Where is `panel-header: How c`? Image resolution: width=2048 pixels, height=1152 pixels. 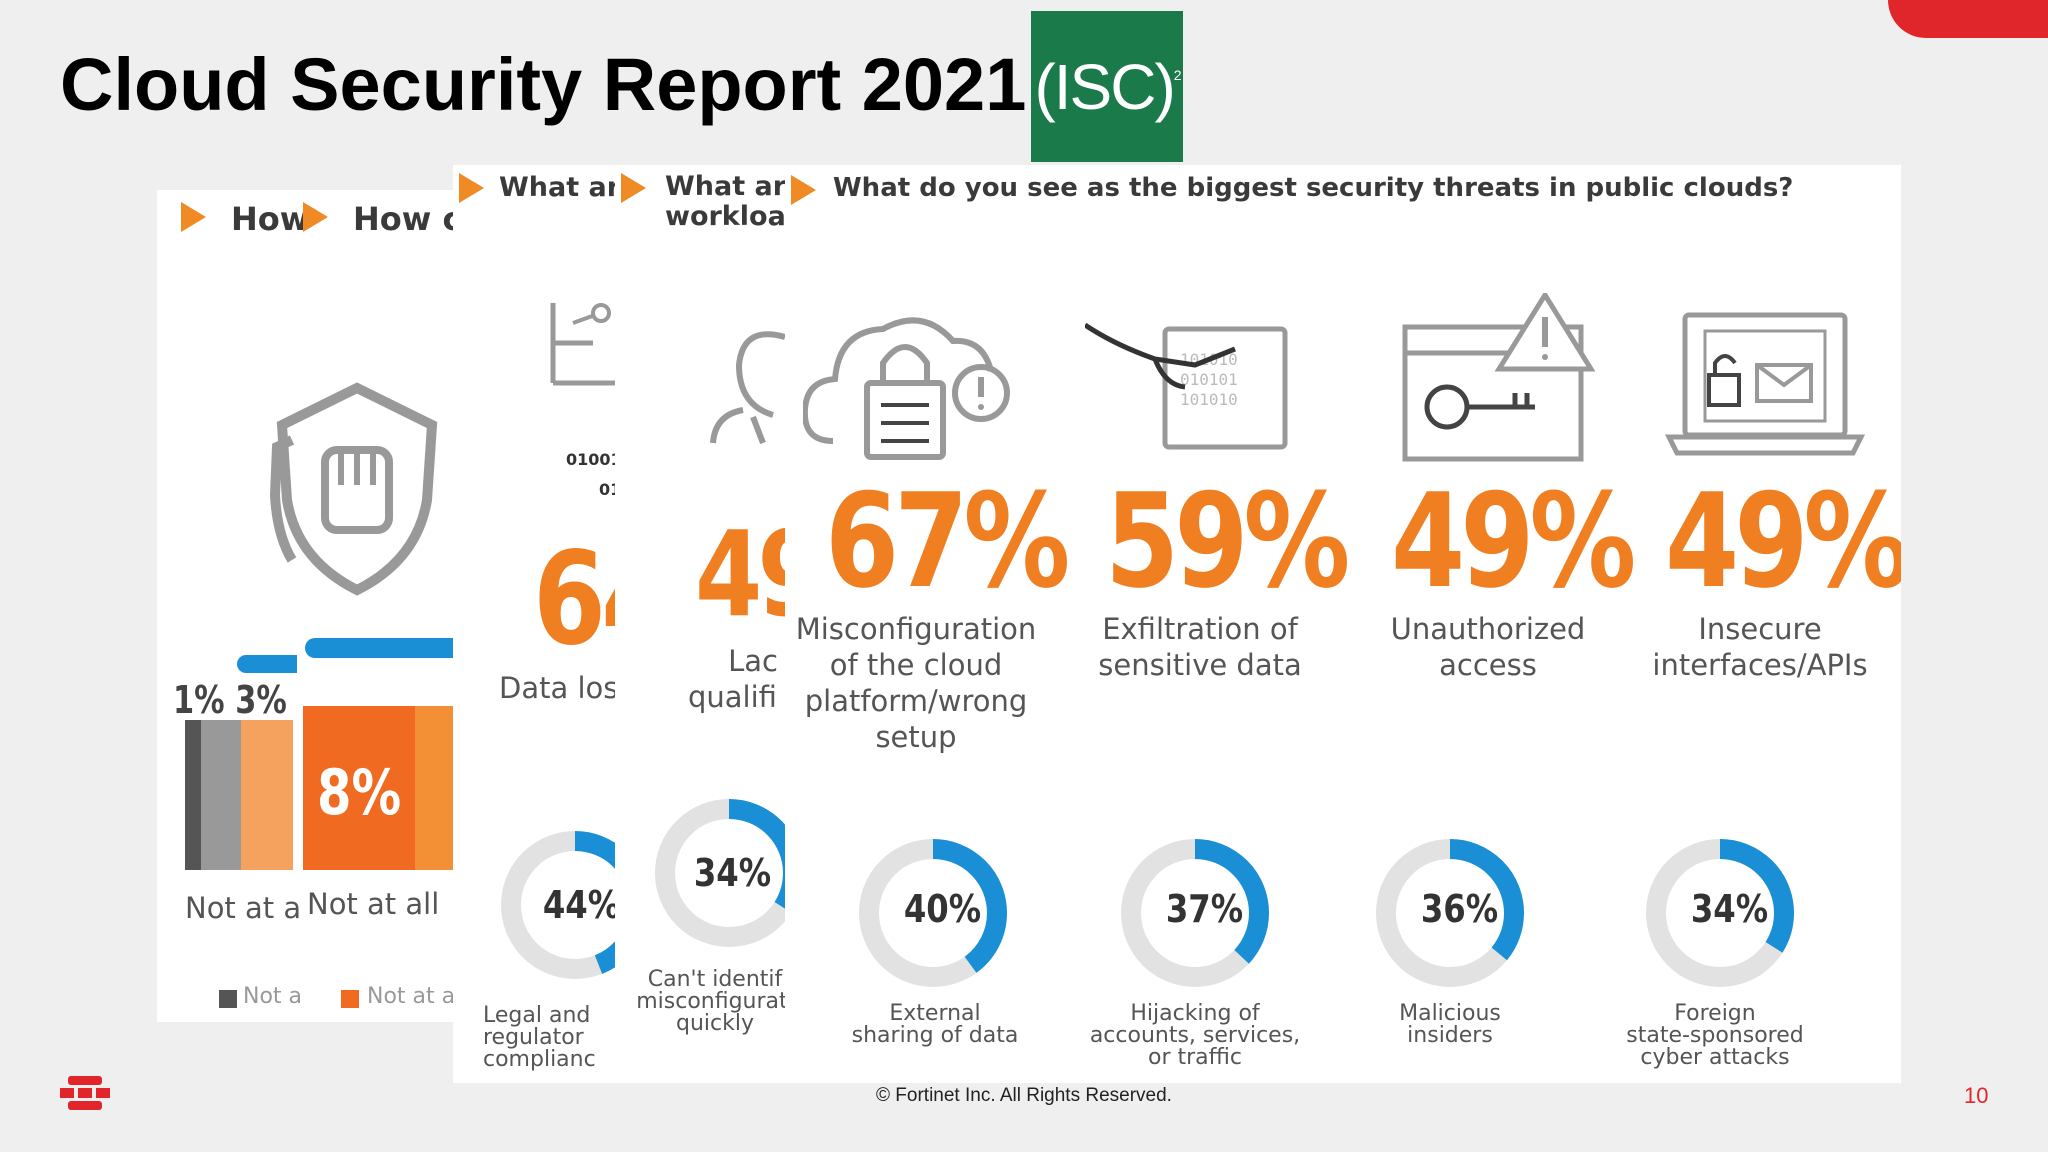 panel-header: How c is located at coordinates (405, 219).